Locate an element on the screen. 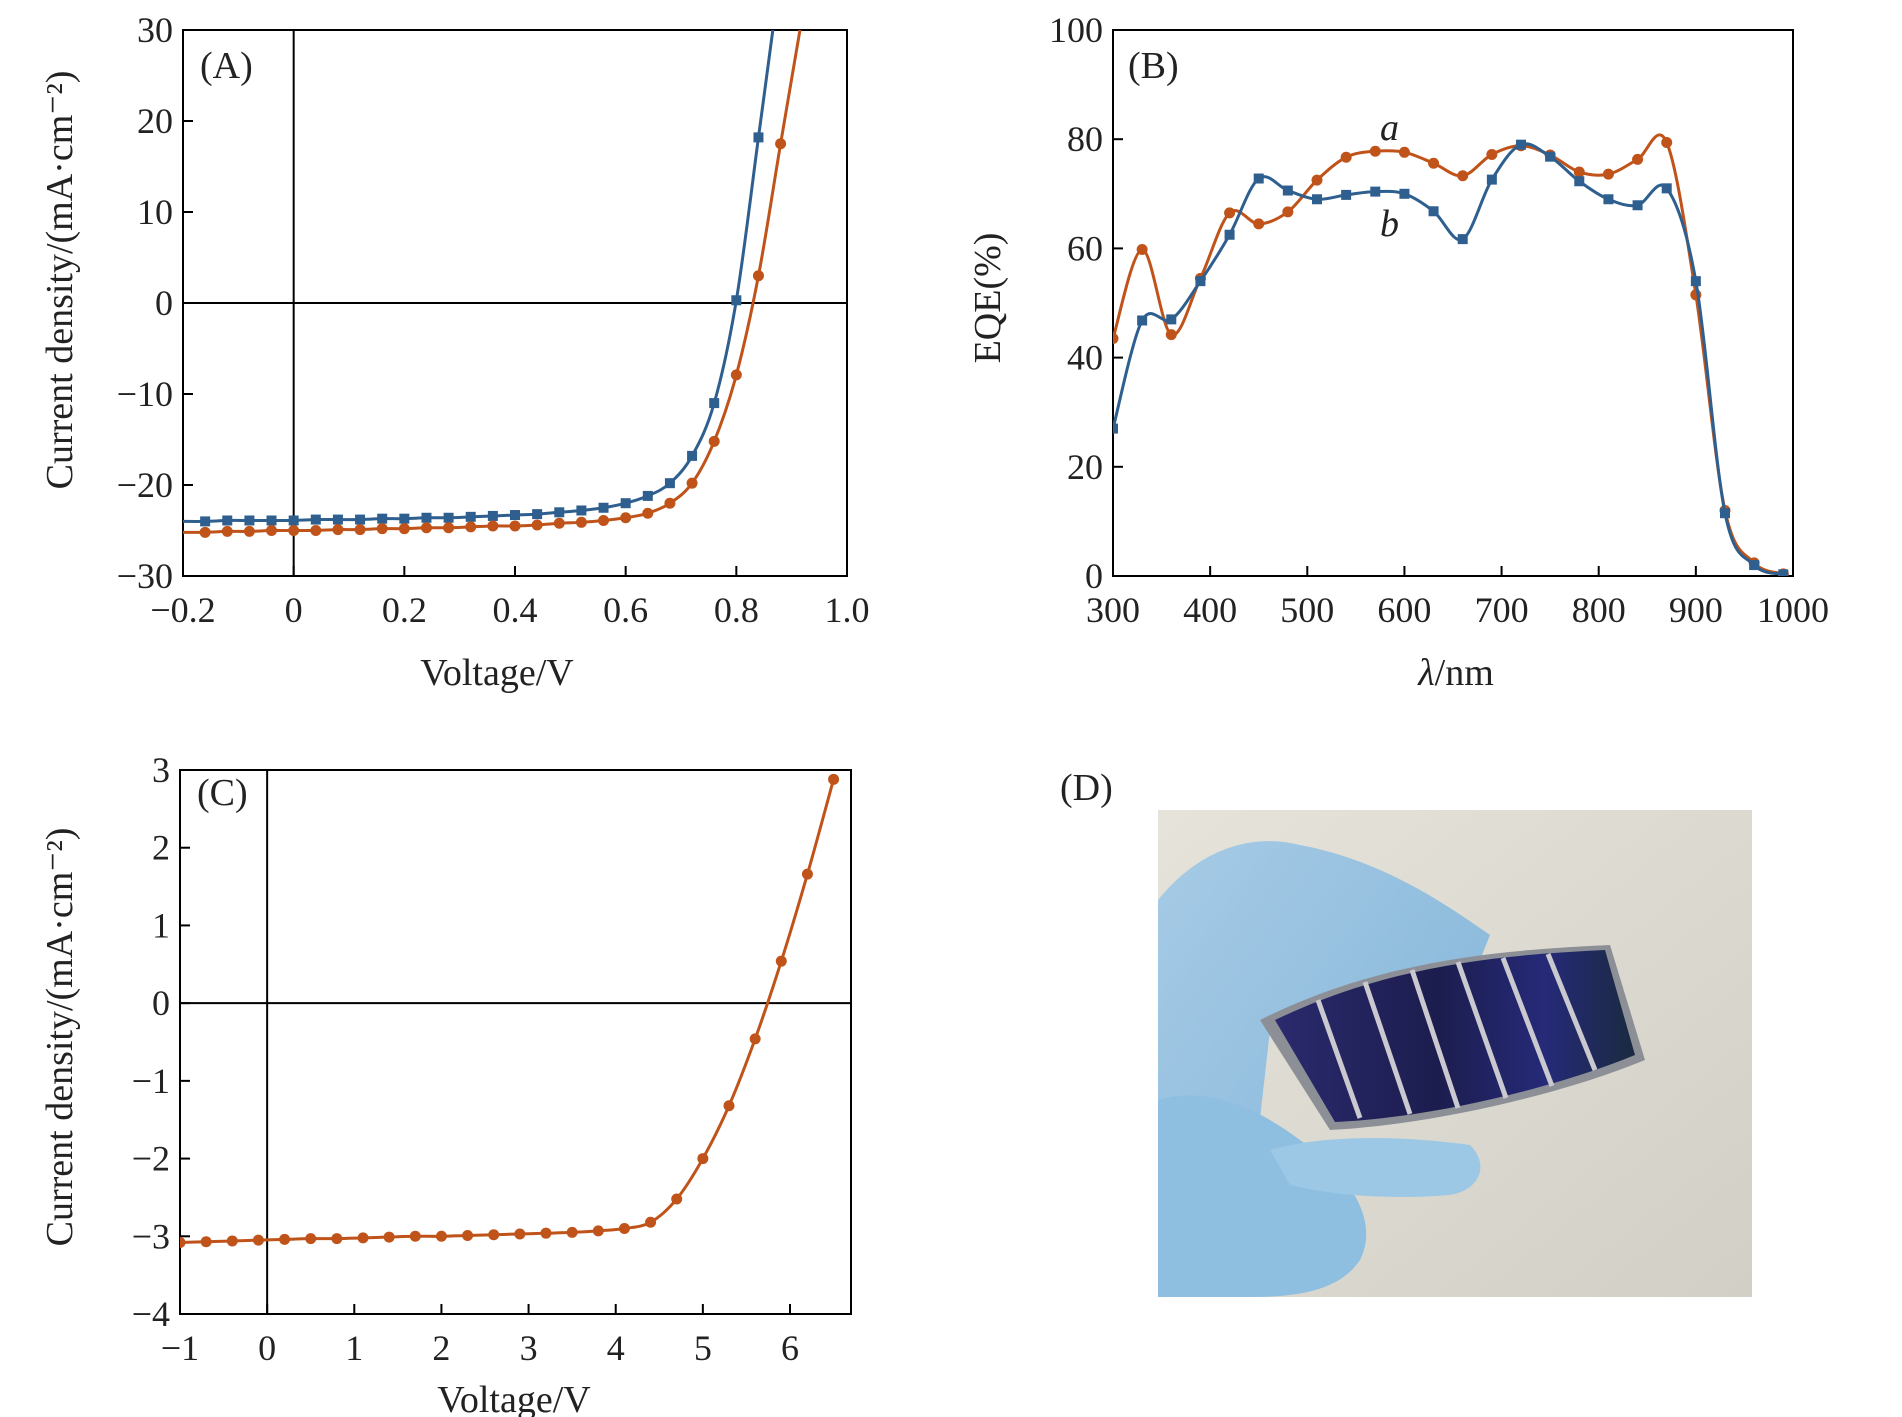 This screenshot has height=1417, width=1902. panel-b-ytick-label: 20 is located at coordinates (1085, 467).